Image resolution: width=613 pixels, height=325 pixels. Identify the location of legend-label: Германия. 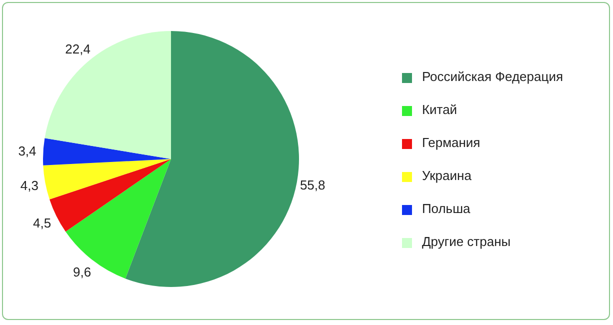
(451, 142).